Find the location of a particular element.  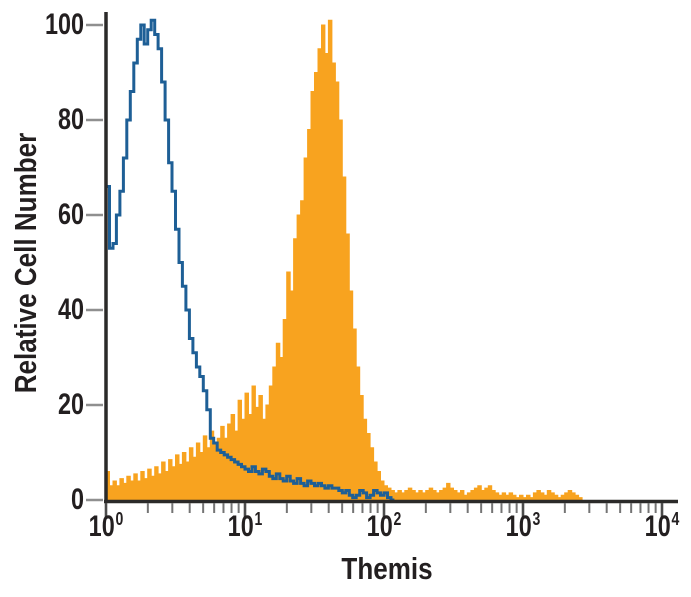

x-axis-title: Themis is located at coordinates (387, 568).